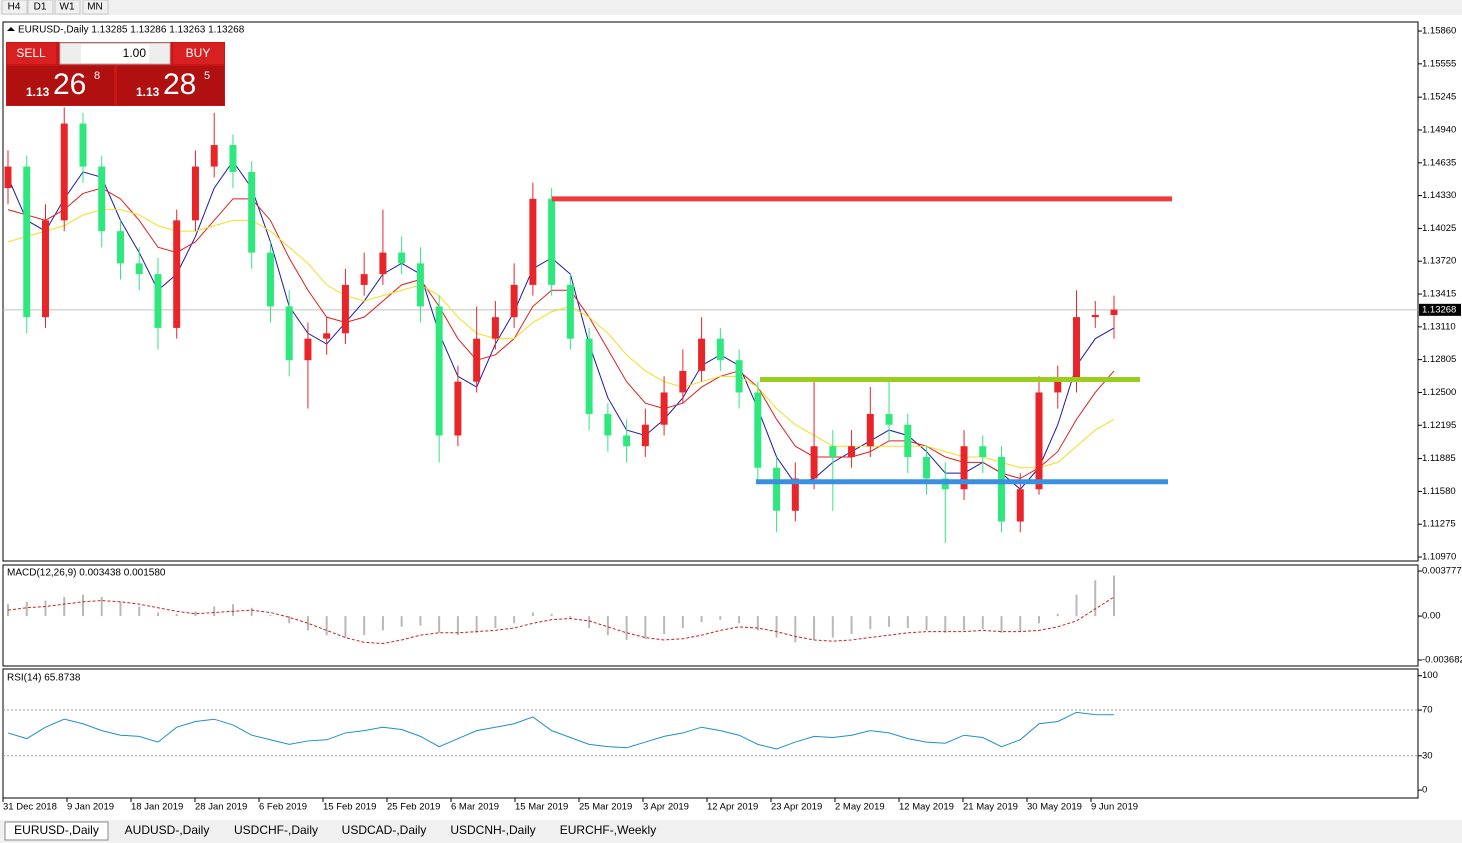 This screenshot has width=1462, height=843. I want to click on y-tick-label: 1.14635, so click(1439, 162).